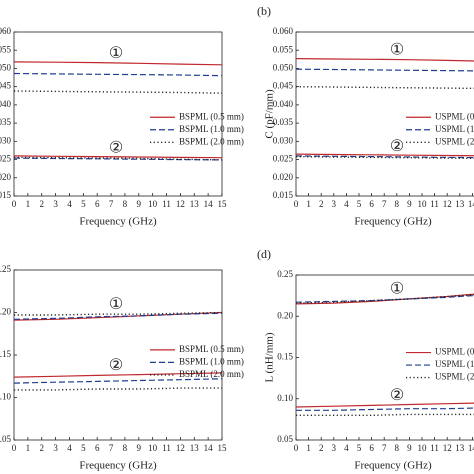 This screenshot has height=474, width=474. What do you see at coordinates (283, 140) in the screenshot?
I see `y-tick-label: 0.030` at bounding box center [283, 140].